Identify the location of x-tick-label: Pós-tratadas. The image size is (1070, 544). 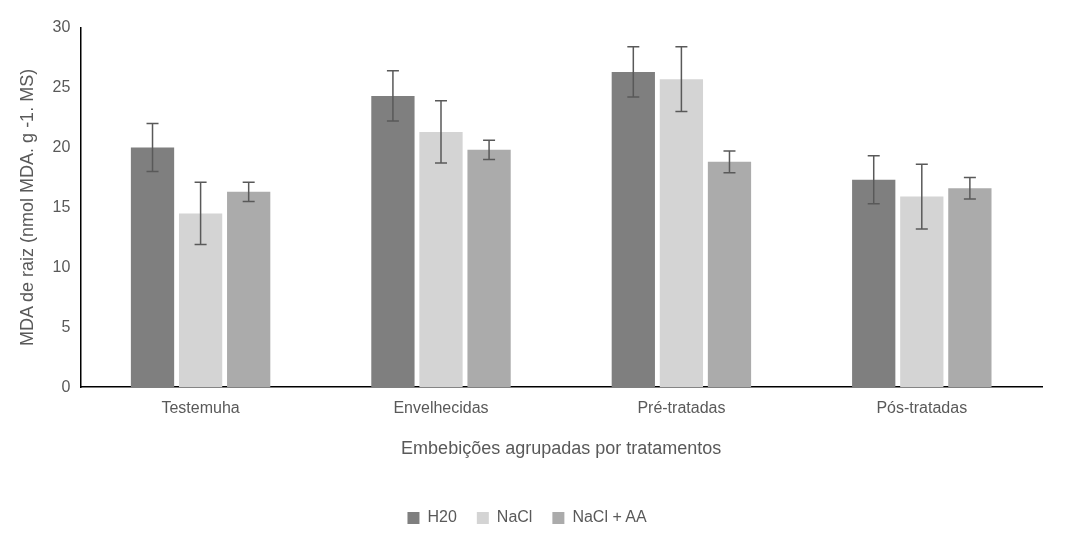
(922, 408).